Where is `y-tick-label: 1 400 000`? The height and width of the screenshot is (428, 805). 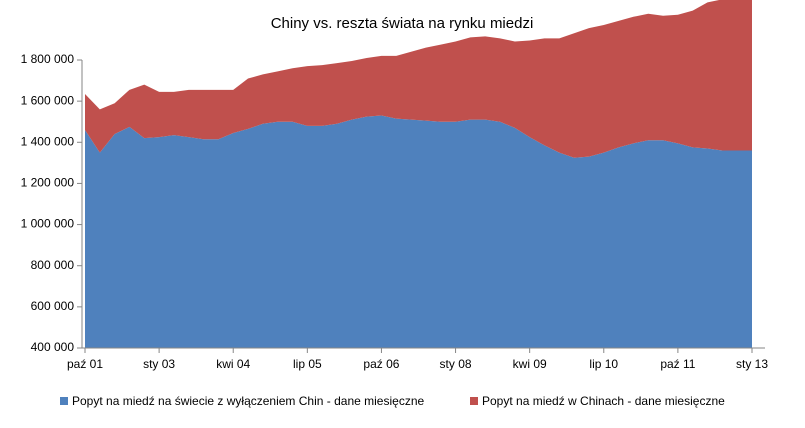
y-tick-label: 1 400 000 is located at coordinates (48, 141).